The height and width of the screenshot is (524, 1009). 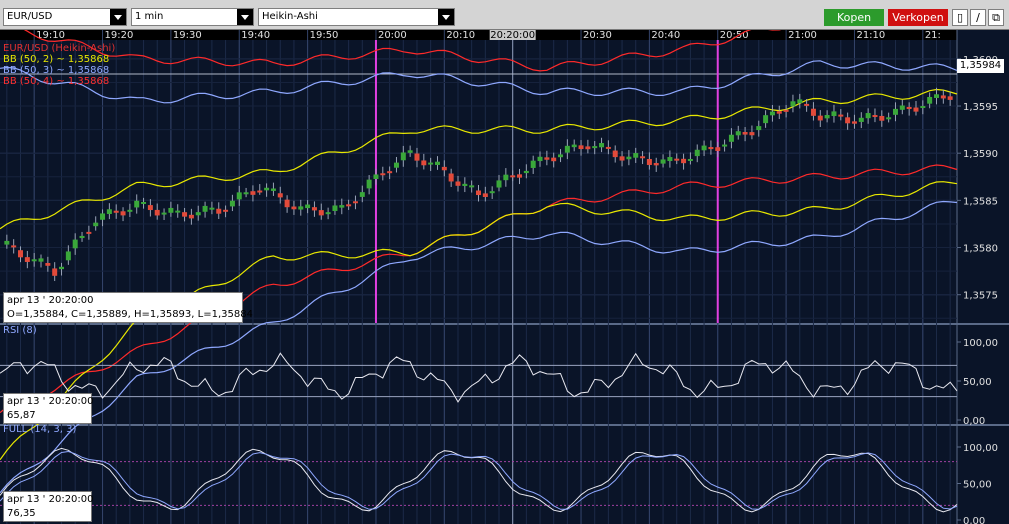 What do you see at coordinates (460, 35) in the screenshot?
I see `time-label: 20:10` at bounding box center [460, 35].